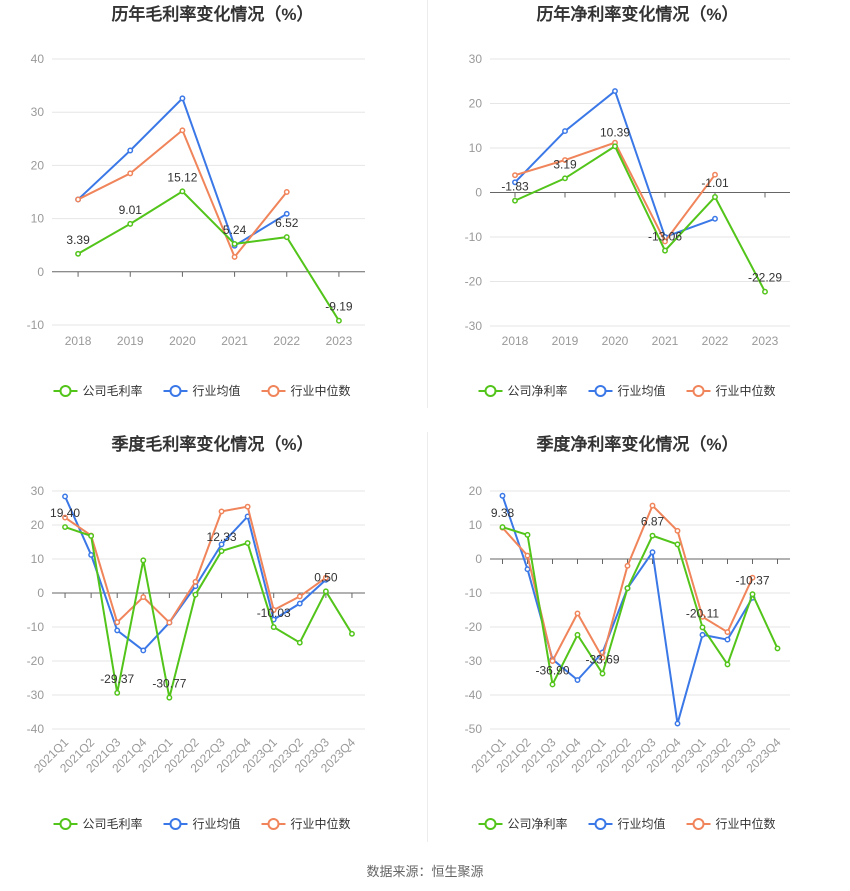 The height and width of the screenshot is (891, 850). Describe the element at coordinates (169, 684) in the screenshot. I see `data-label: -30.77` at that location.